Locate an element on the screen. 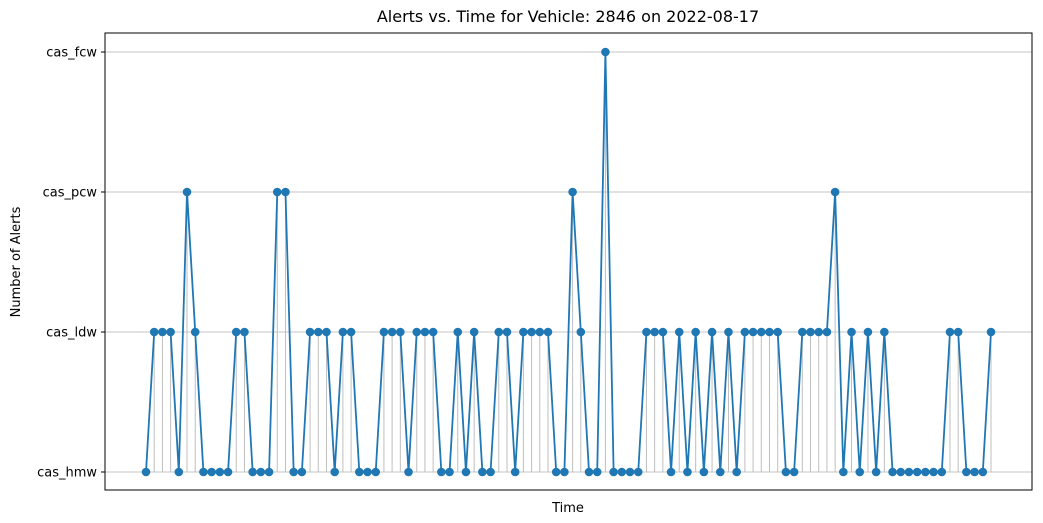  y-axis-ticks: cas_hmw cas_ldw cas_pcw cas_fcw is located at coordinates (71, 263).